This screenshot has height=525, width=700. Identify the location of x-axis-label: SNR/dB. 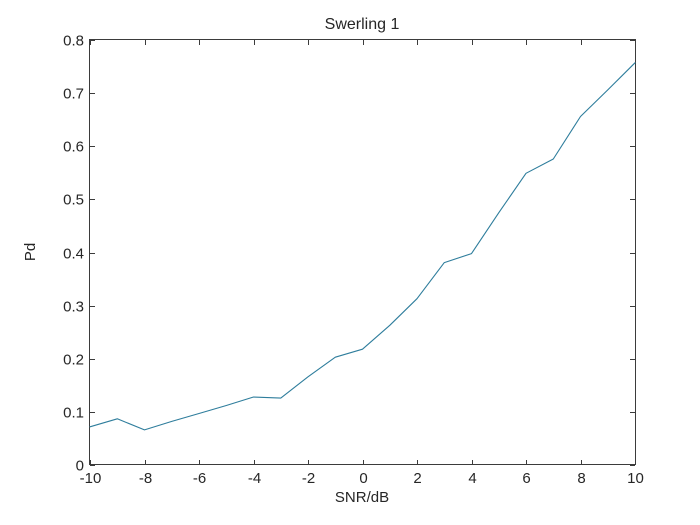
(362, 497).